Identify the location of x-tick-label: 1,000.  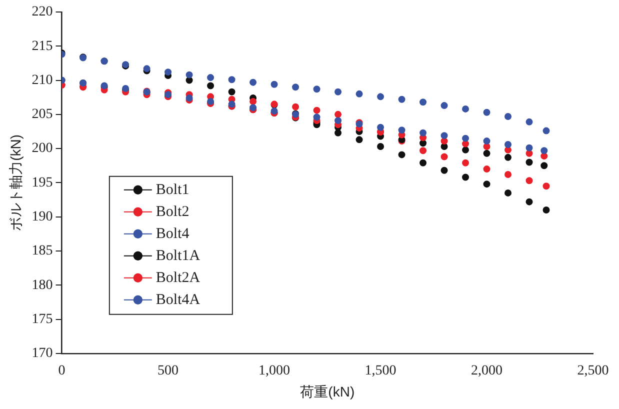
(274, 370).